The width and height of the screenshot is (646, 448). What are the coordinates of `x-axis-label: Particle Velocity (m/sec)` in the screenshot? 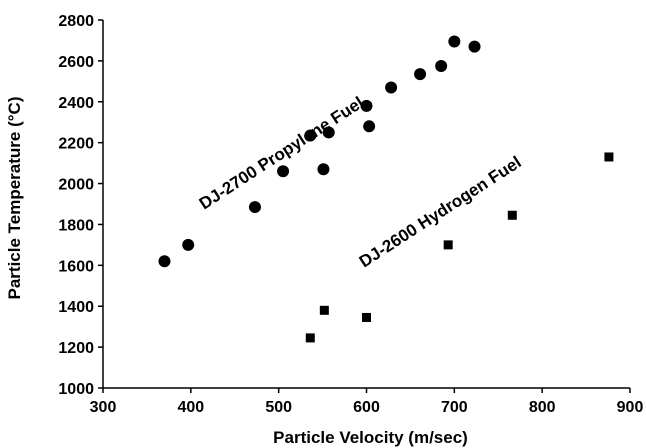 It's located at (370, 437).